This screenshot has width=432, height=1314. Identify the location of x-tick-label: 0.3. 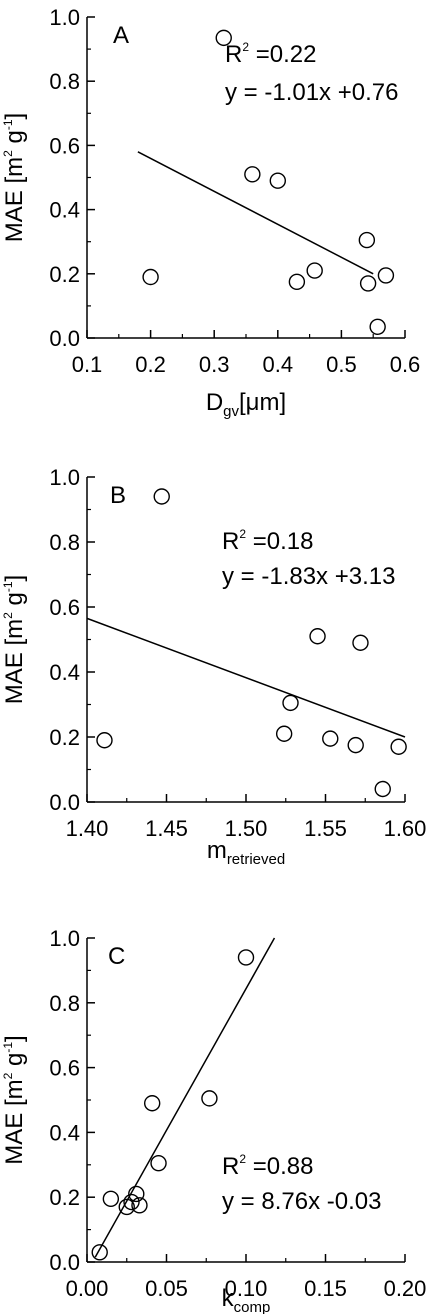
(214, 364).